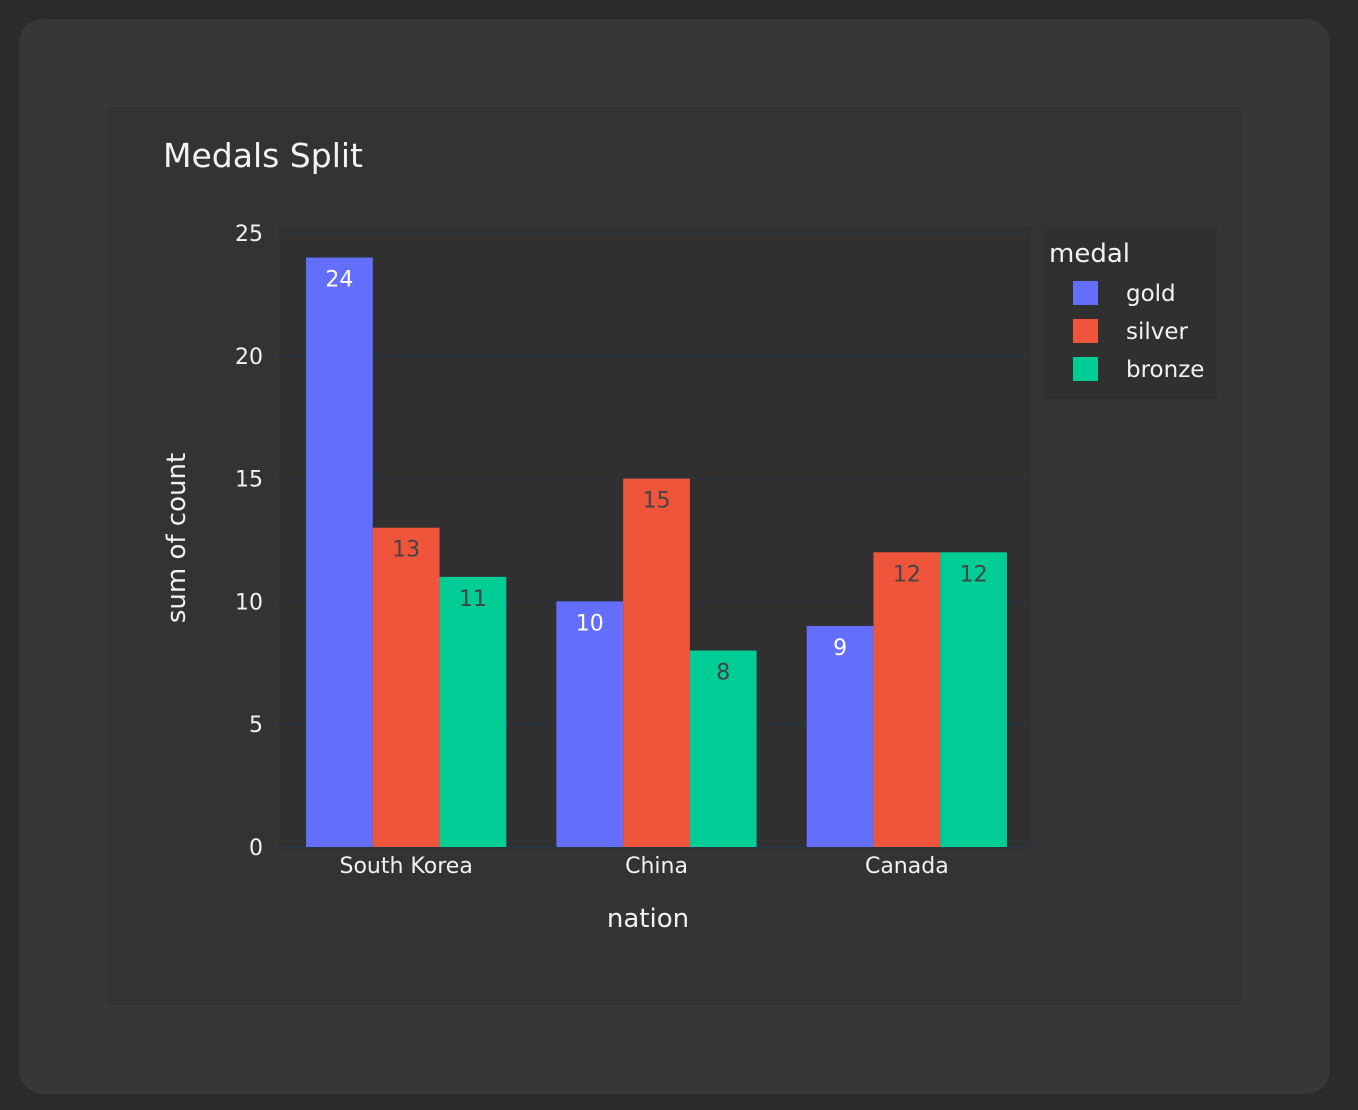 The height and width of the screenshot is (1110, 1358). What do you see at coordinates (907, 866) in the screenshot?
I see `x-tick-label: Canada` at bounding box center [907, 866].